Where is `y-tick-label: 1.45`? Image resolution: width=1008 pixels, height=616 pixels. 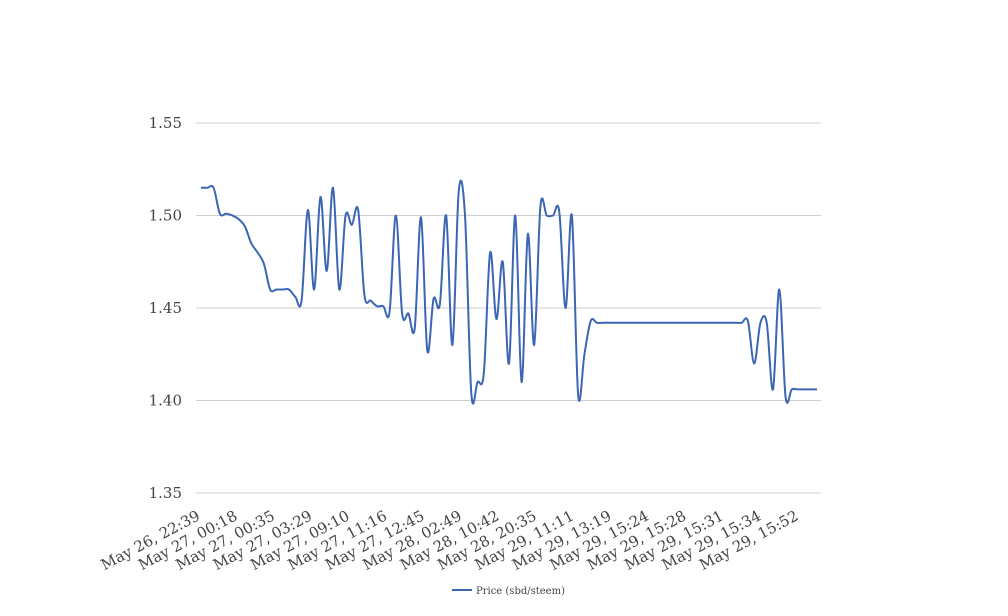
y-tick-label: 1.45 is located at coordinates (165, 308).